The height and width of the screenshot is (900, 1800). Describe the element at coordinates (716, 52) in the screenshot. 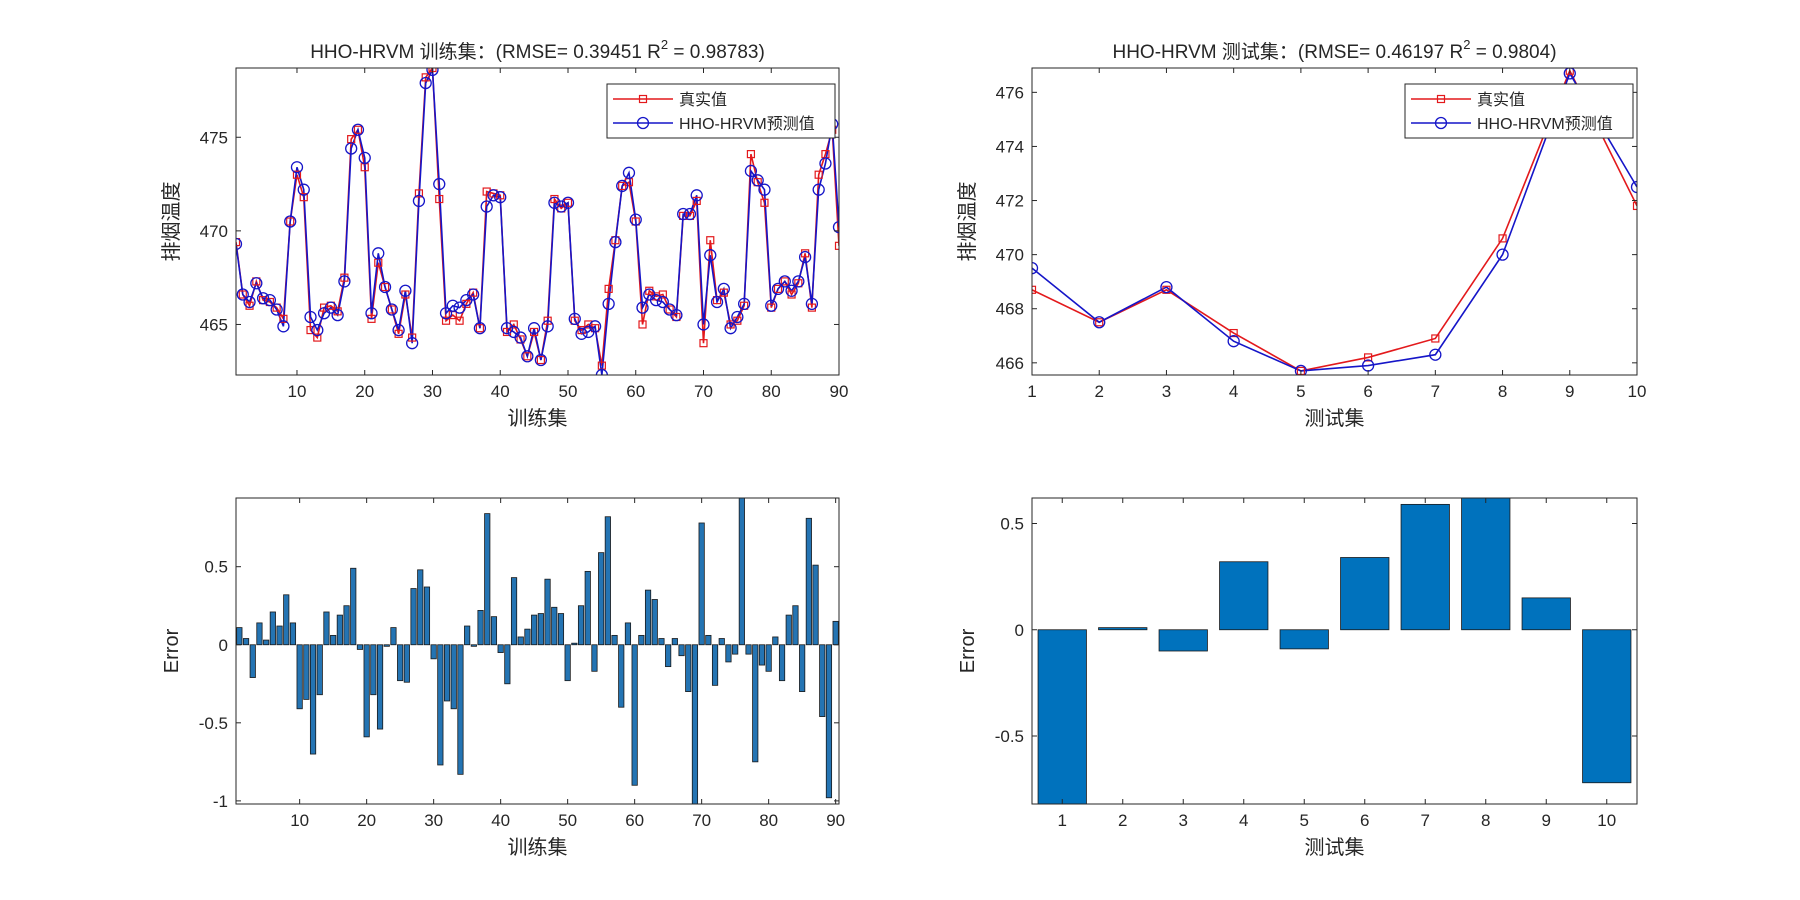

I see `chart-title-tail: = 0.98783)` at that location.